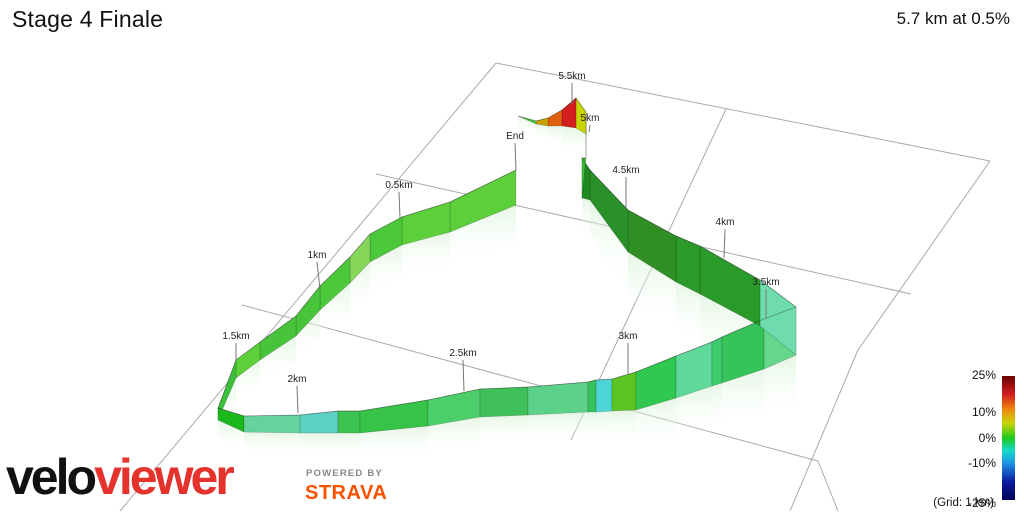 This screenshot has height=512, width=1024. What do you see at coordinates (982, 463) in the screenshot?
I see `scale-tick-label: -10%` at bounding box center [982, 463].